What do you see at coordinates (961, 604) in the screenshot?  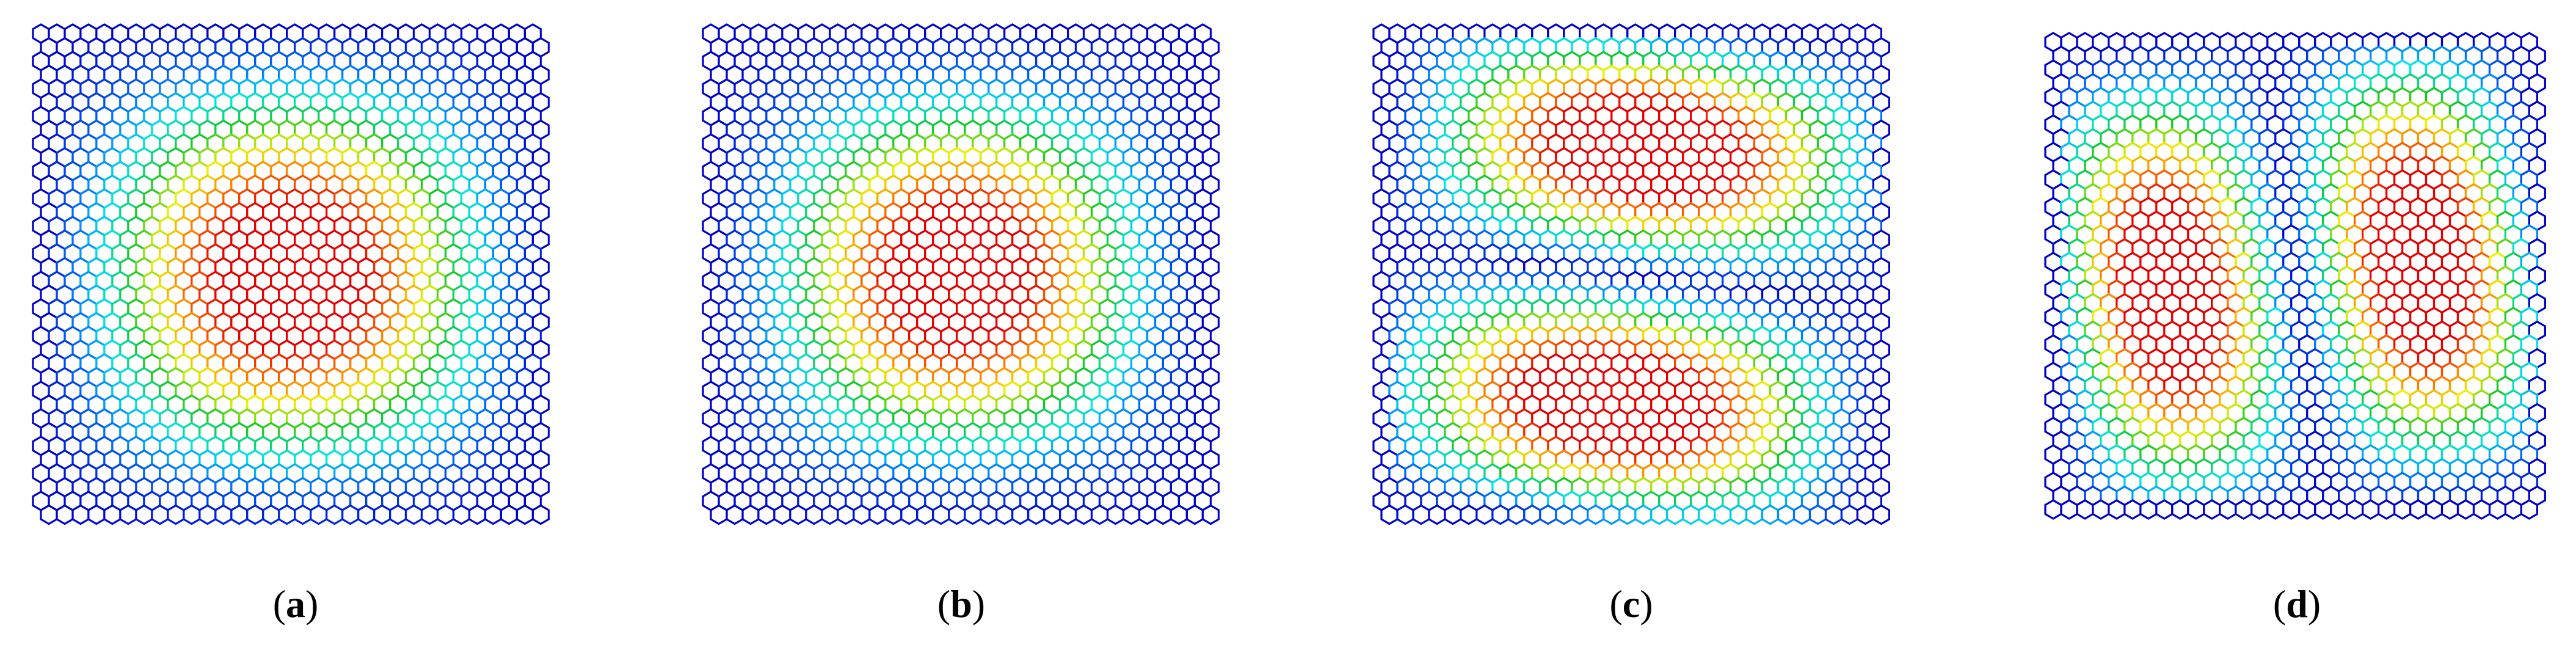 I see `panel-letter: b` at bounding box center [961, 604].